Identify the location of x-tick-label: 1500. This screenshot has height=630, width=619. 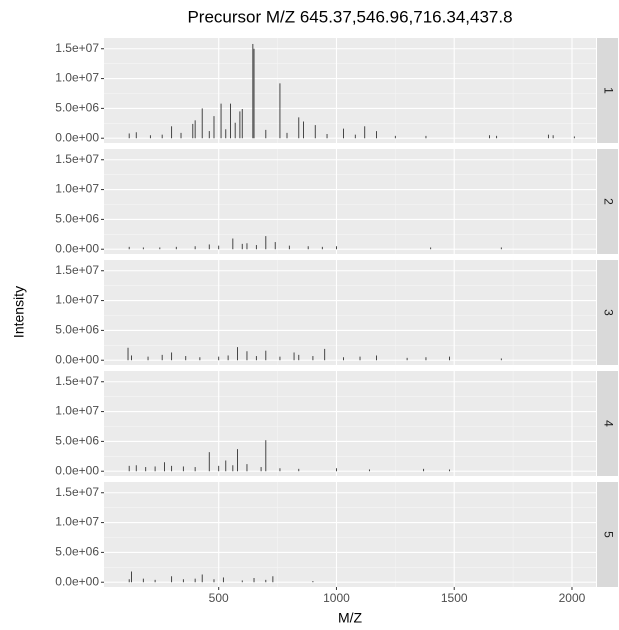
(454, 598).